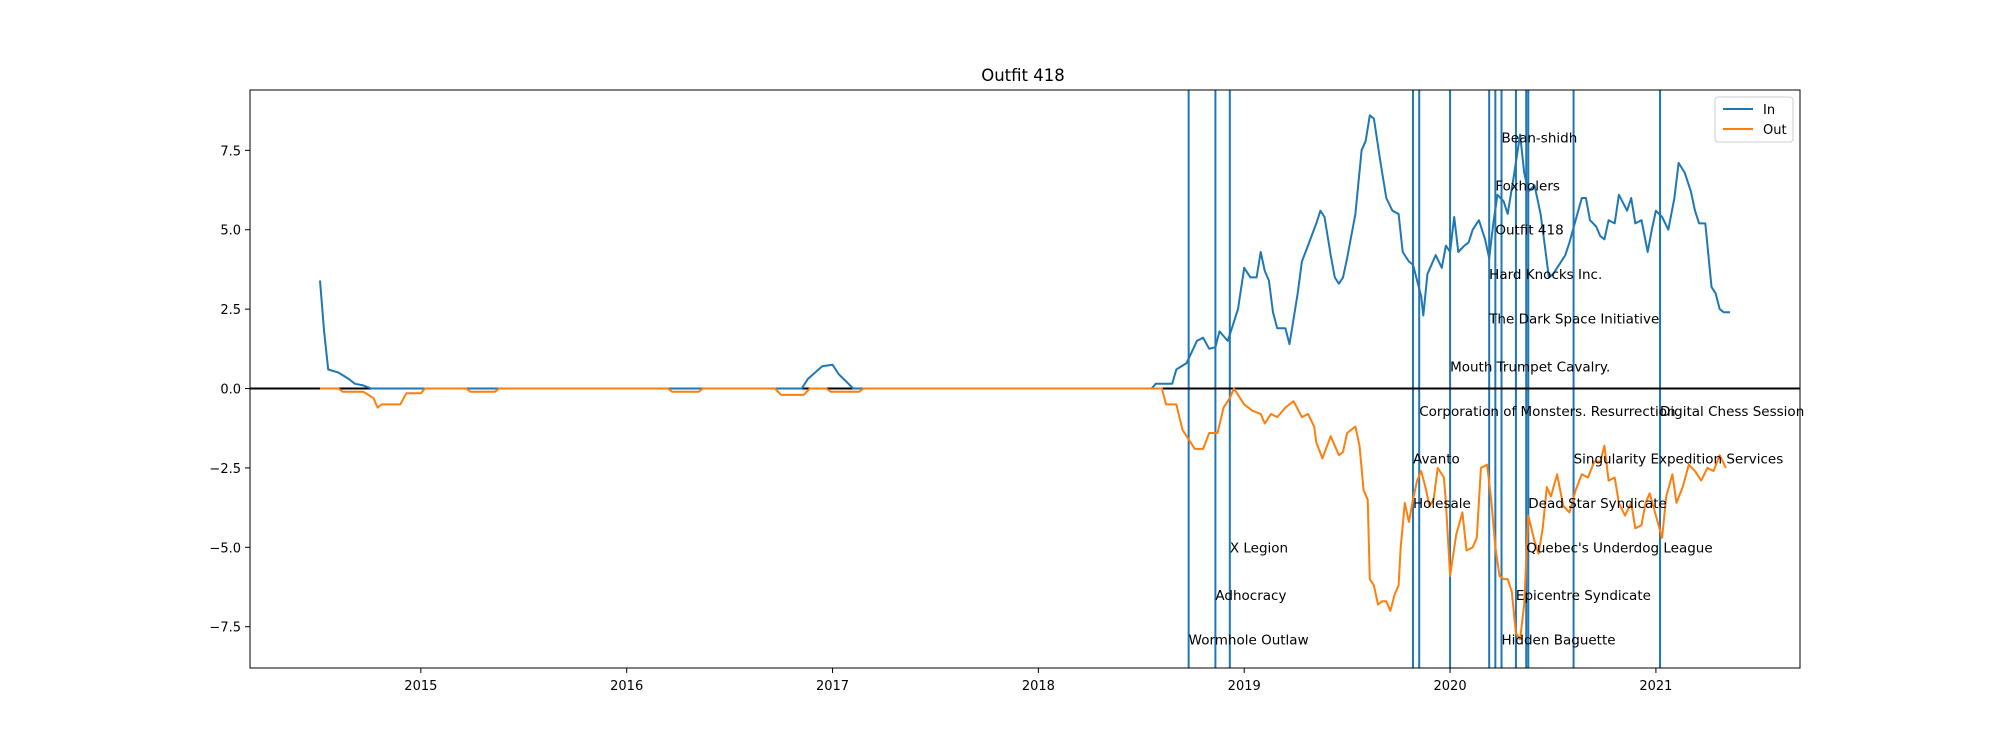 The width and height of the screenshot is (2000, 750). I want to click on legend: In Out, so click(1754, 119).